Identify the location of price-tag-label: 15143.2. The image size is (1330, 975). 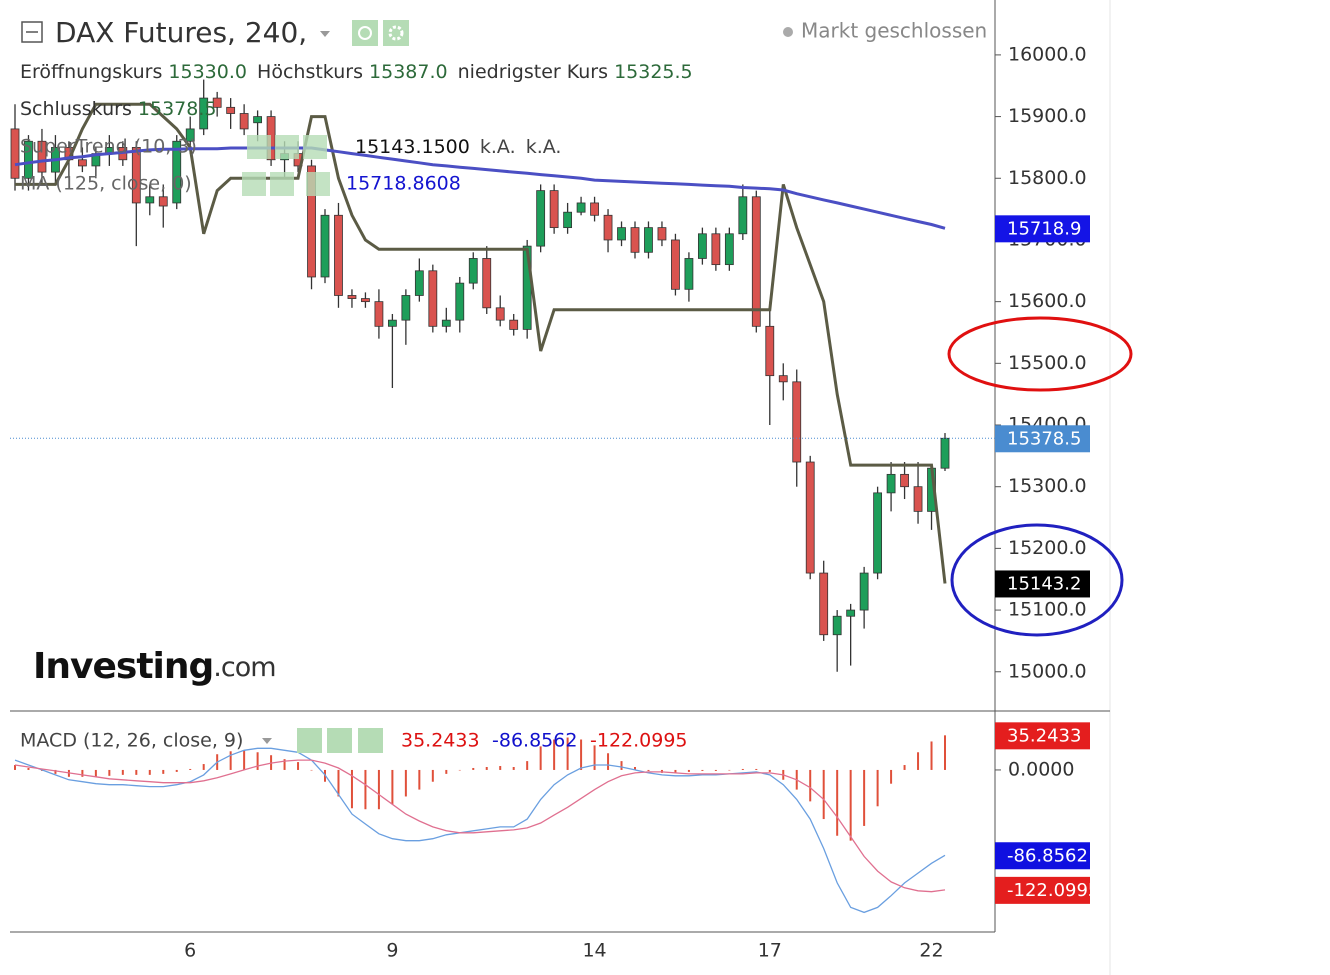
(1044, 583).